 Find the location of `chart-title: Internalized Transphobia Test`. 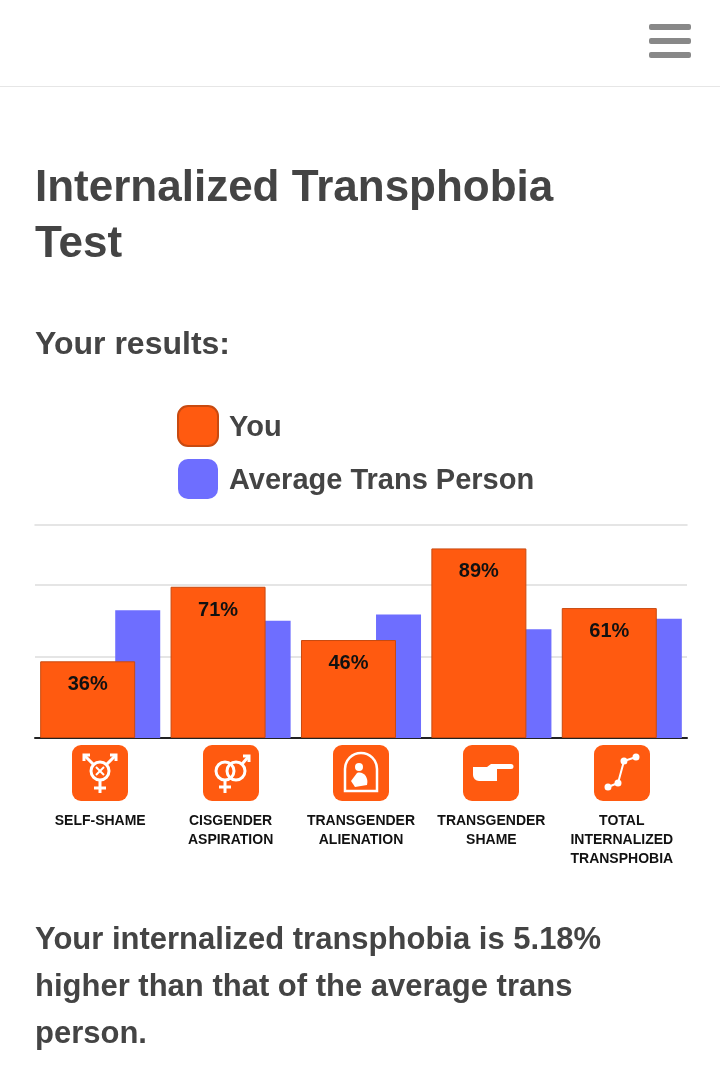

chart-title: Internalized Transphobia Test is located at coordinates (295, 214).